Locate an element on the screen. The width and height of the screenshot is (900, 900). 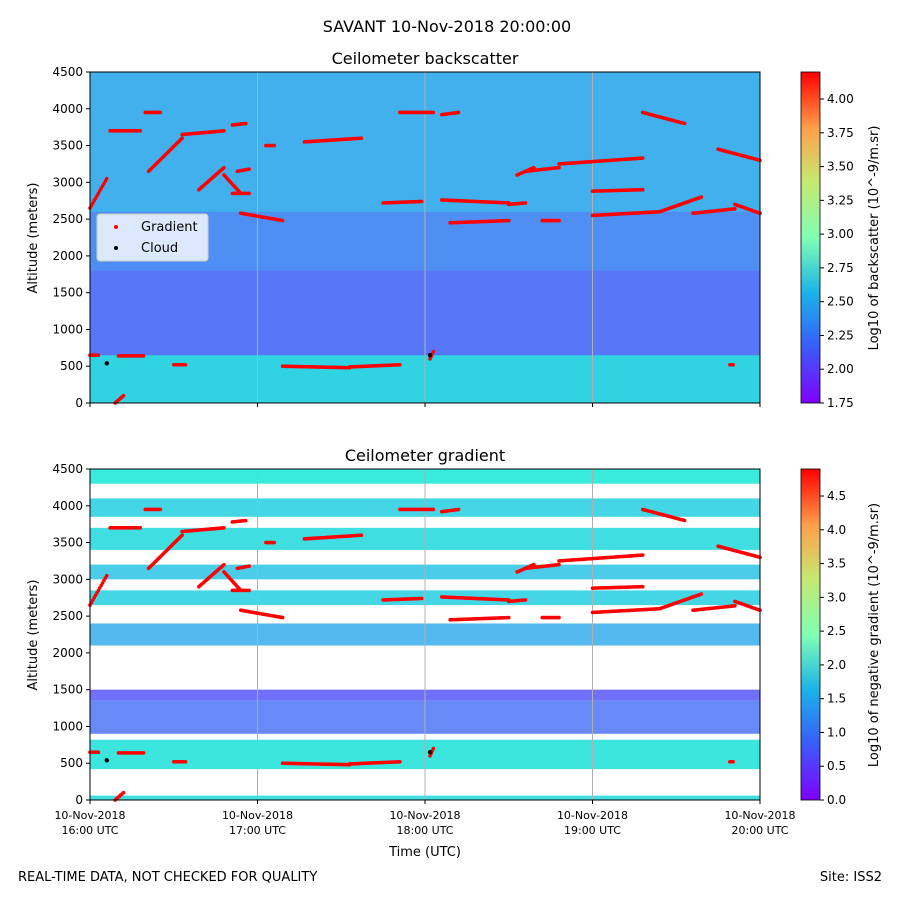
quality-disclaimer: REAL-TIME DATA, NOT CHECKED FOR QUALITY is located at coordinates (168, 877).